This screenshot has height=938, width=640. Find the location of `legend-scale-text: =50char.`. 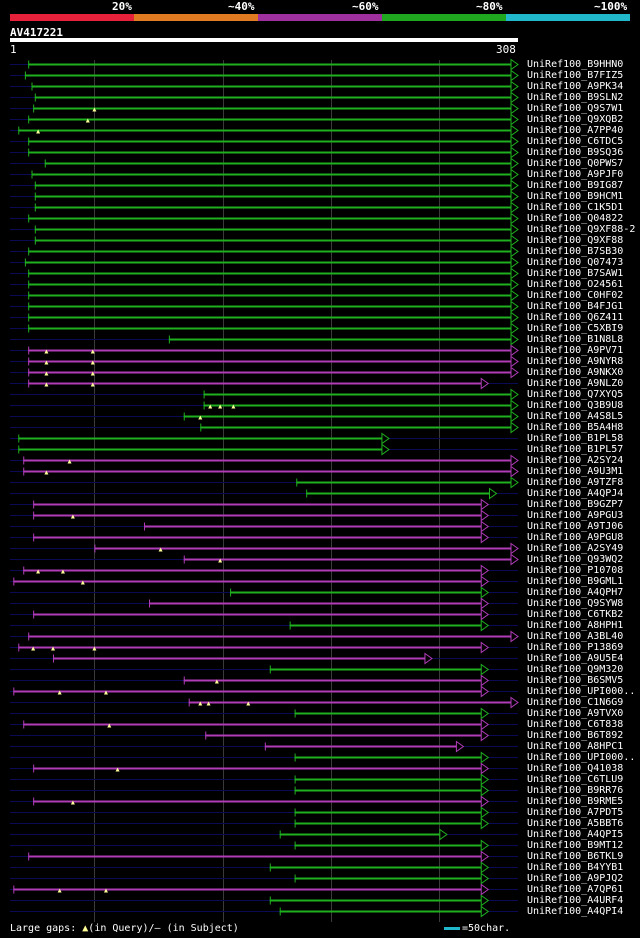

legend-scale-text: =50char. is located at coordinates (486, 928).